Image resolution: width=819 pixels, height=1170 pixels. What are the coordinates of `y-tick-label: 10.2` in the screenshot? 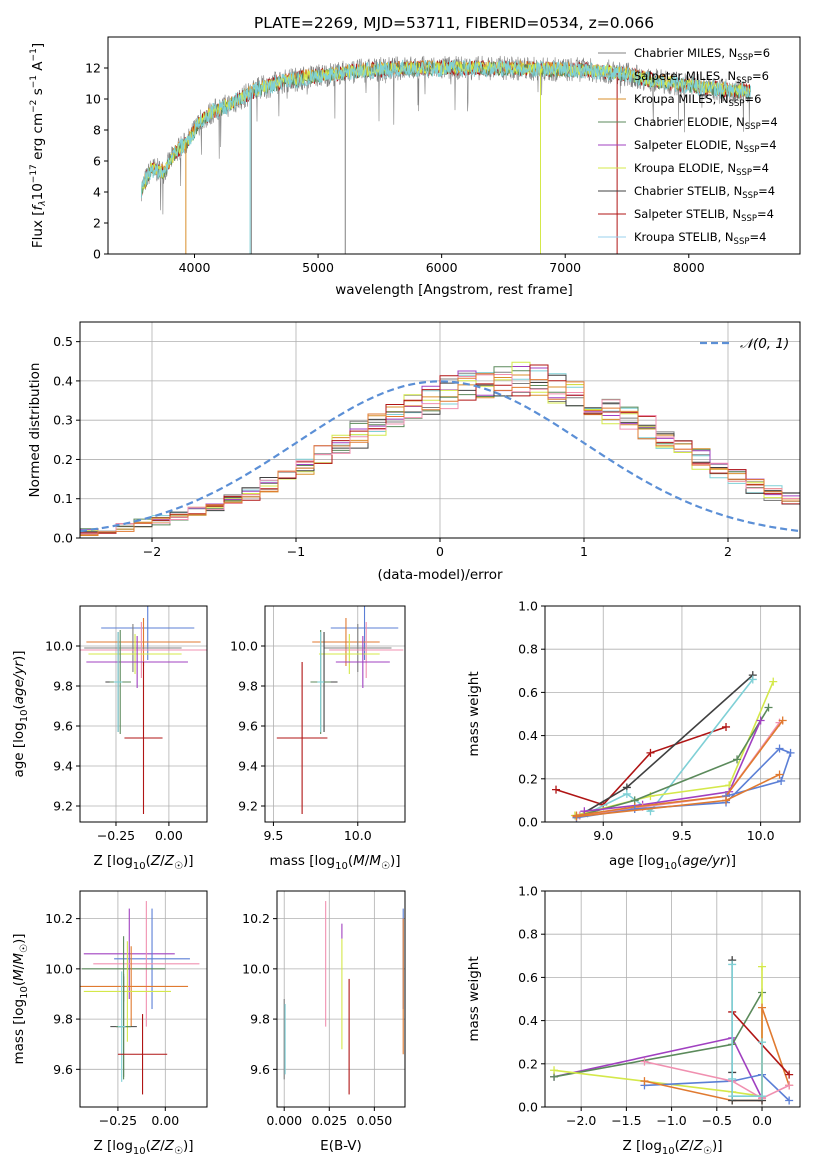 It's located at (256, 918).